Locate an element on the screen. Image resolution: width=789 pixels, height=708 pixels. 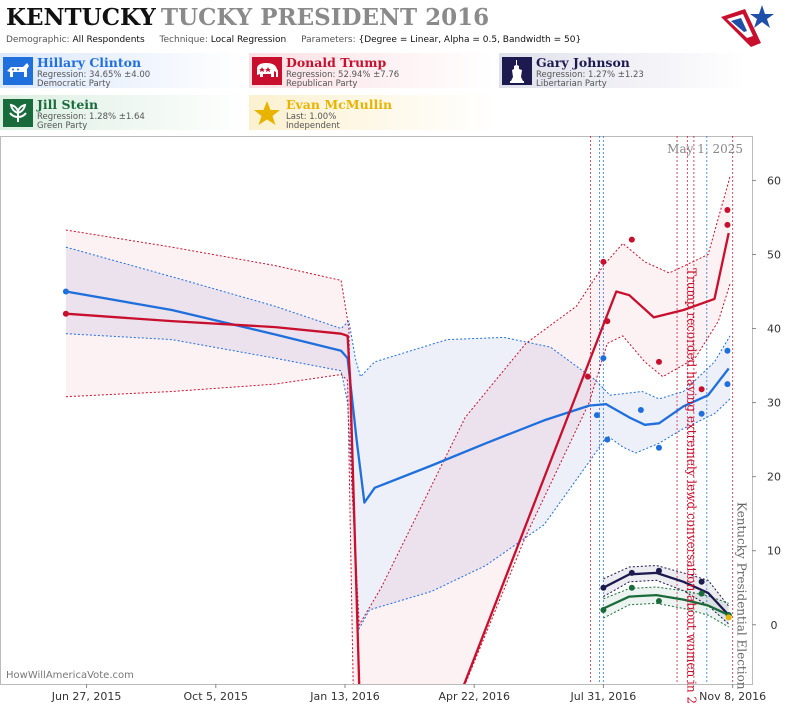
y-tick-label: 40 is located at coordinates (774, 329).